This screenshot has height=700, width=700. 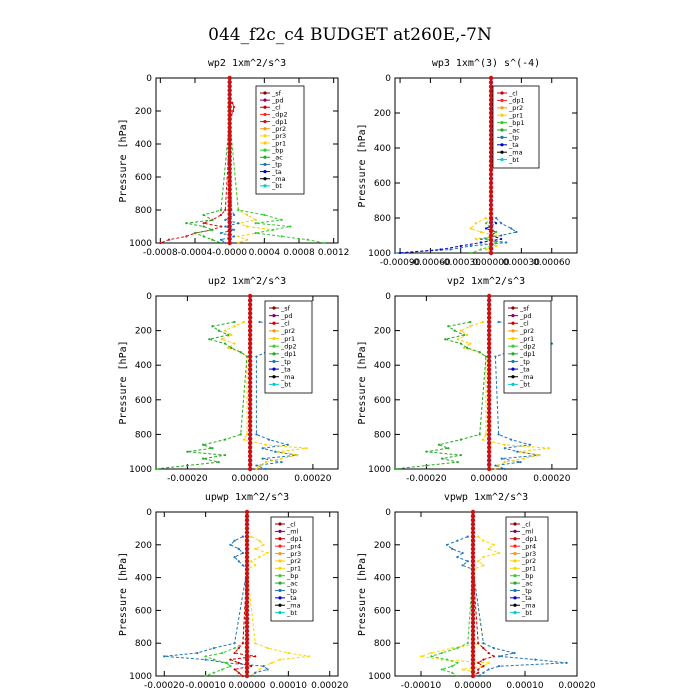 I want to click on plot-frame, so click(x=247, y=382).